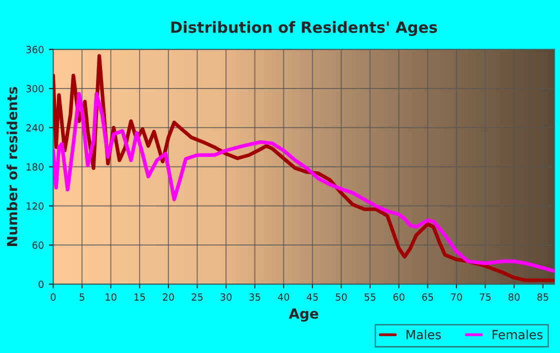  Describe the element at coordinates (423, 335) in the screenshot. I see `legend-label: Males` at that location.